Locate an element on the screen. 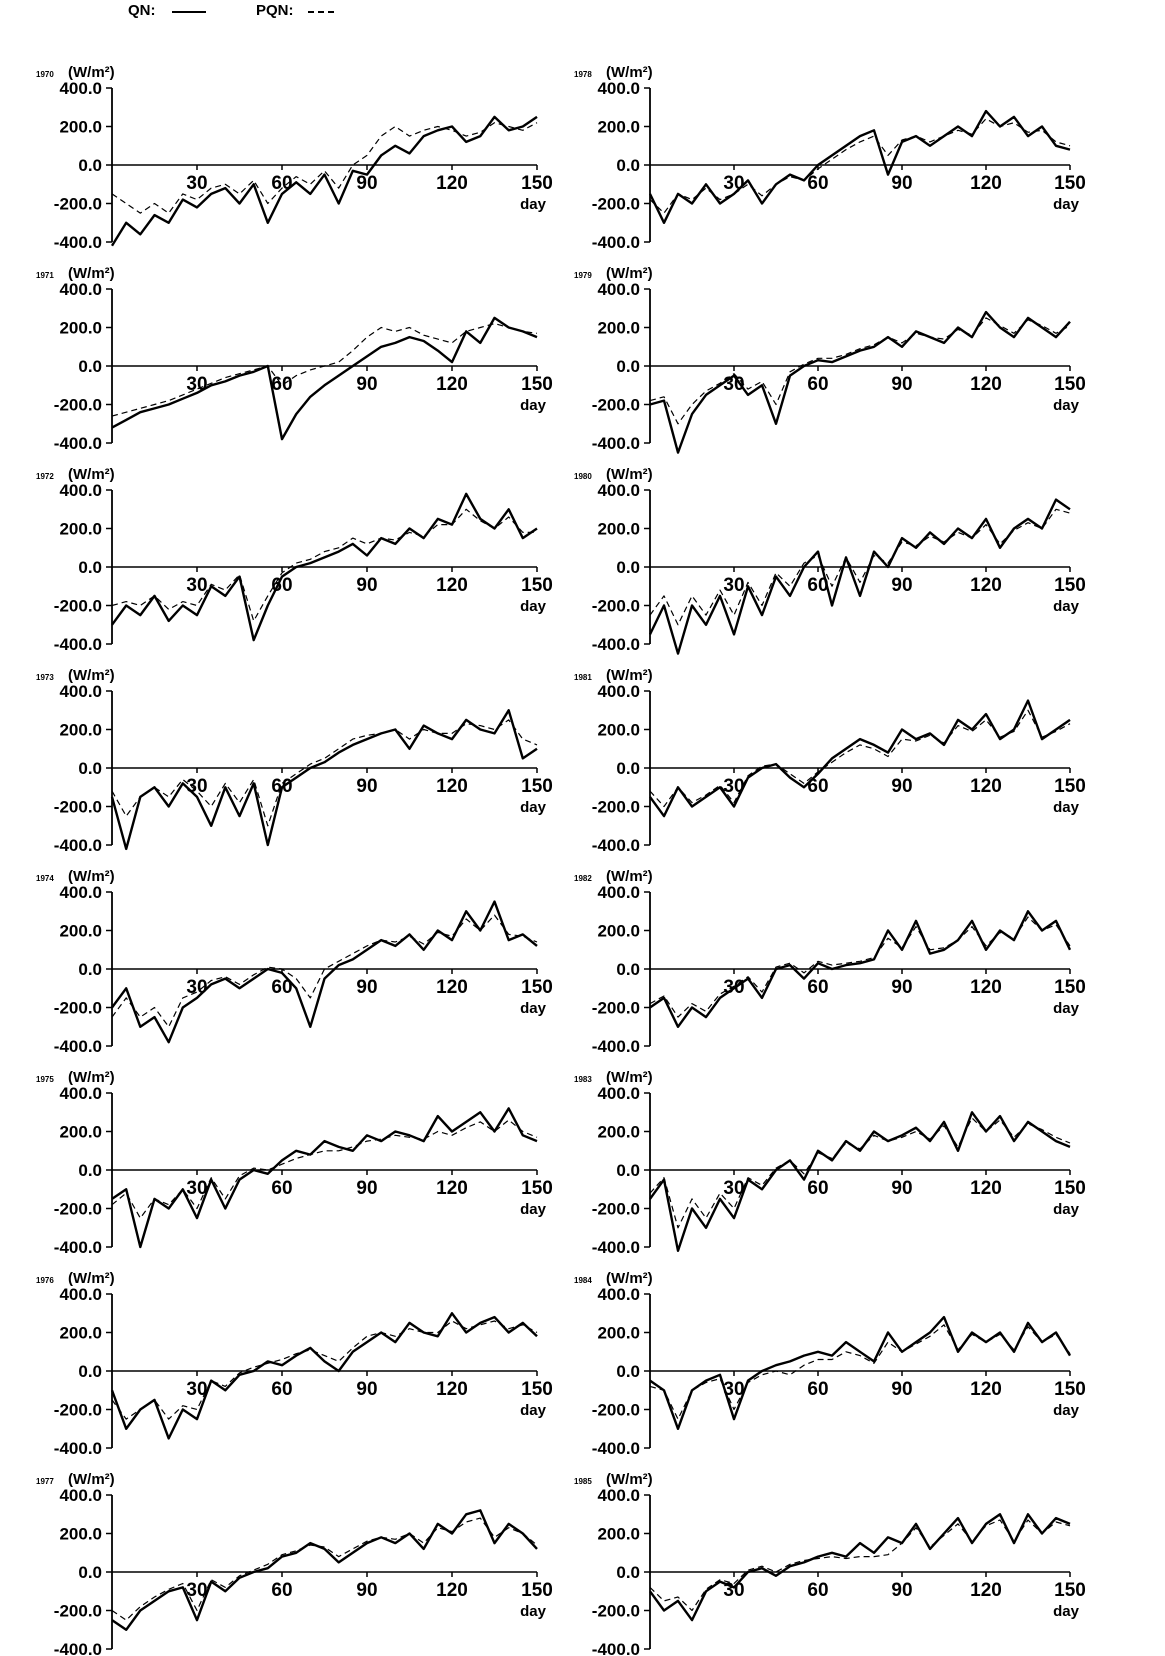  legend-pqn-label: PQN: is located at coordinates (275, 10).